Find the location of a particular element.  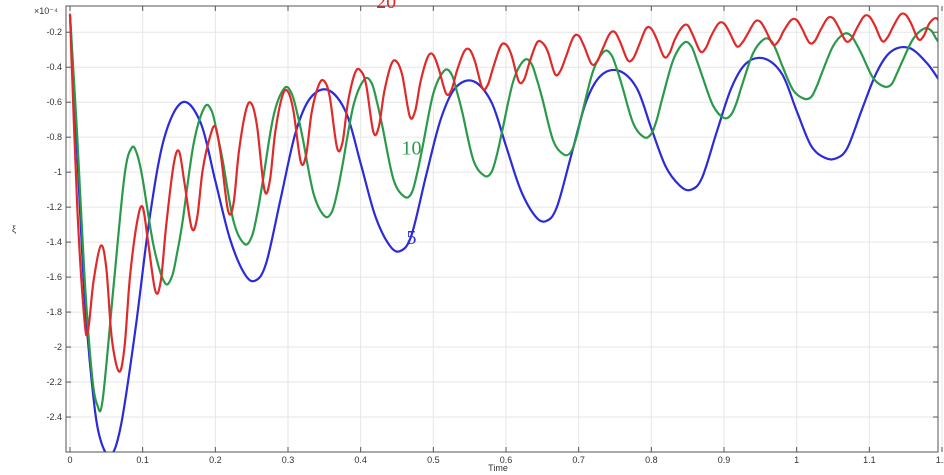

x-tick-label: 1.1 is located at coordinates (869, 460).